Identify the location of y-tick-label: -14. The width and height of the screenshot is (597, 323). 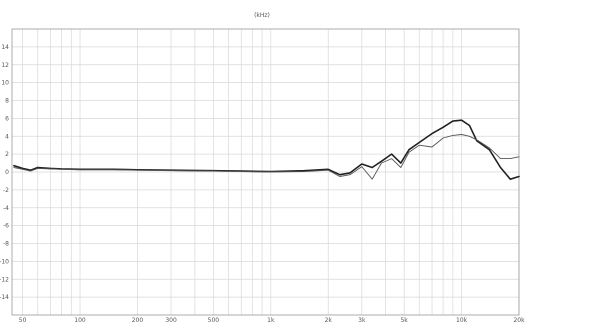
(4, 297).